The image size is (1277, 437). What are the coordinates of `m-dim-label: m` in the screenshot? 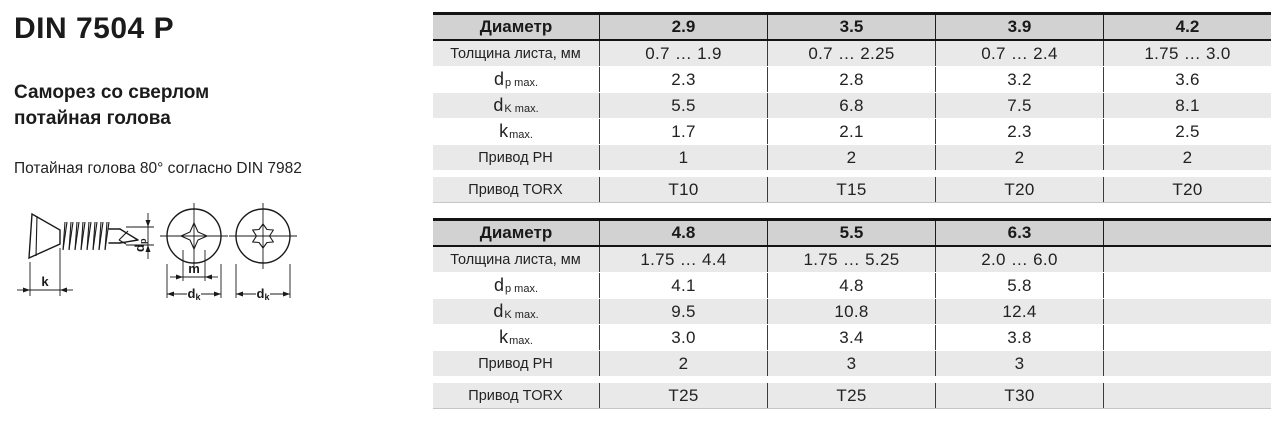 It's located at (194, 268).